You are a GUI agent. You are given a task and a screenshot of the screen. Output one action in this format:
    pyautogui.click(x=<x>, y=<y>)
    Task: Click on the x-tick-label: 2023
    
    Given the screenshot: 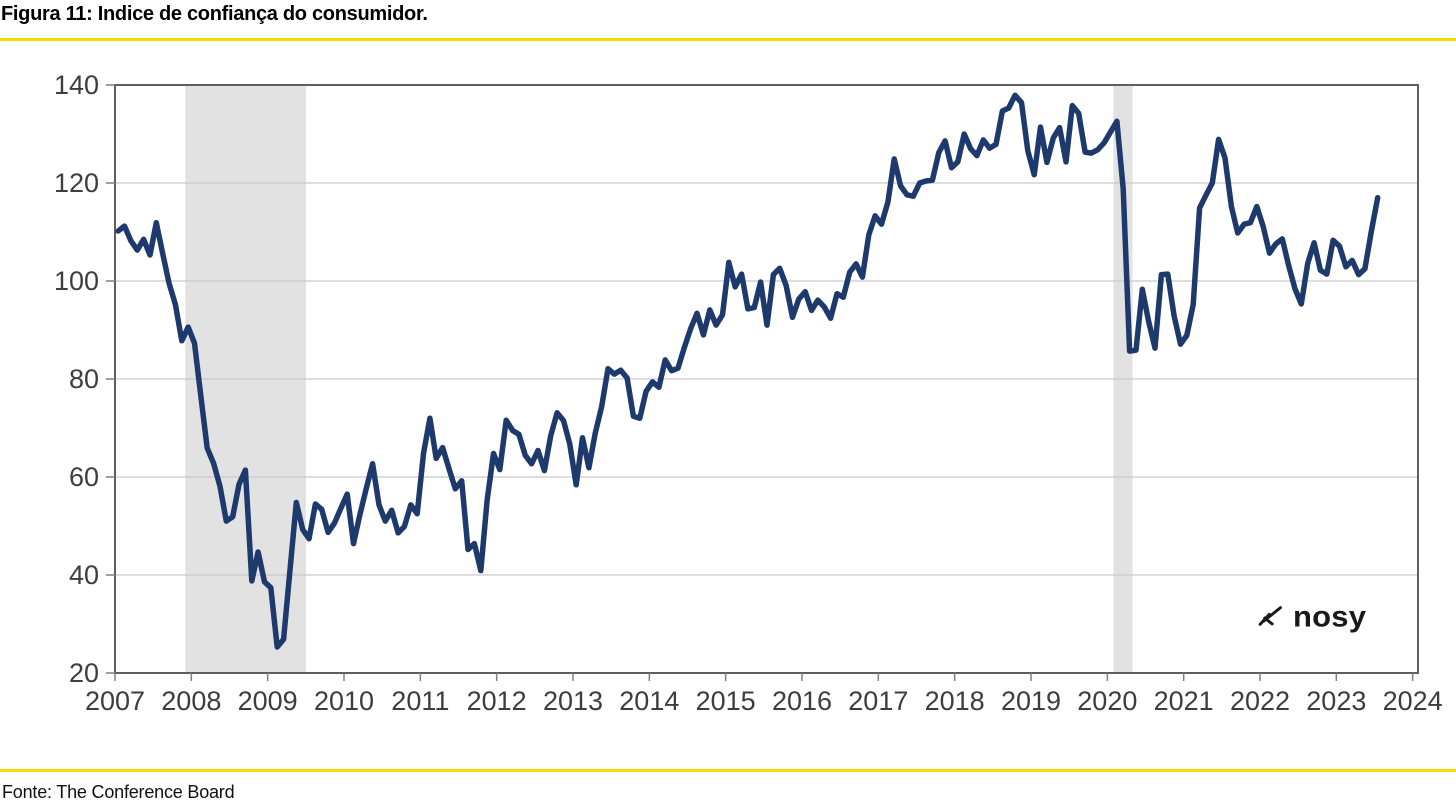 What is the action you would take?
    pyautogui.click(x=1336, y=701)
    